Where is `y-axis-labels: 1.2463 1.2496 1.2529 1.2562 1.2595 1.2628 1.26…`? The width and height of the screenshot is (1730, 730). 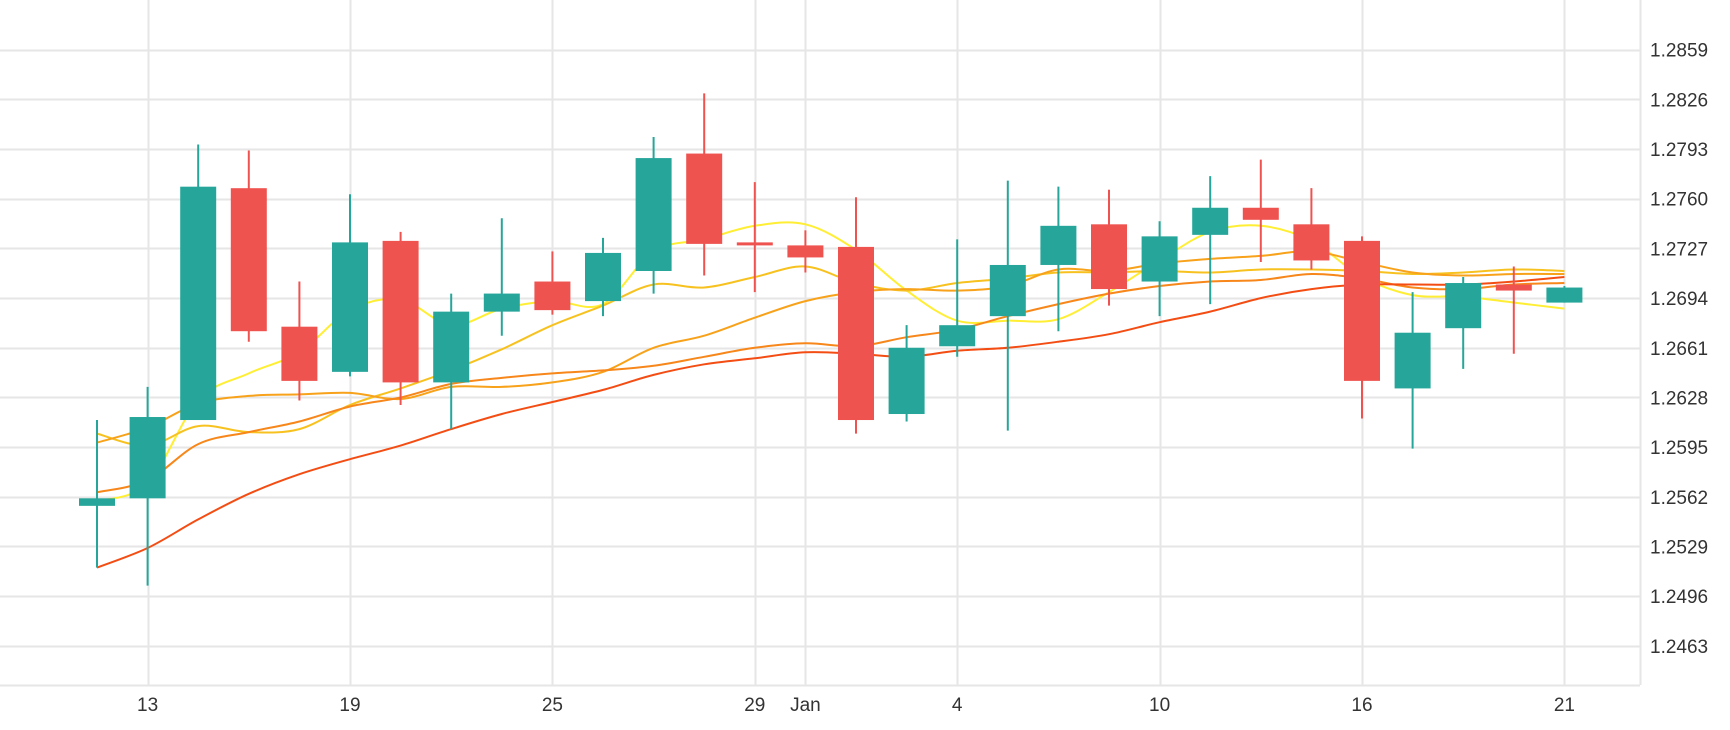
y-axis-labels: 1.2463 1.2496 1.2529 1.2562 1.2595 1.2628 1.26… is located at coordinates (1679, 349).